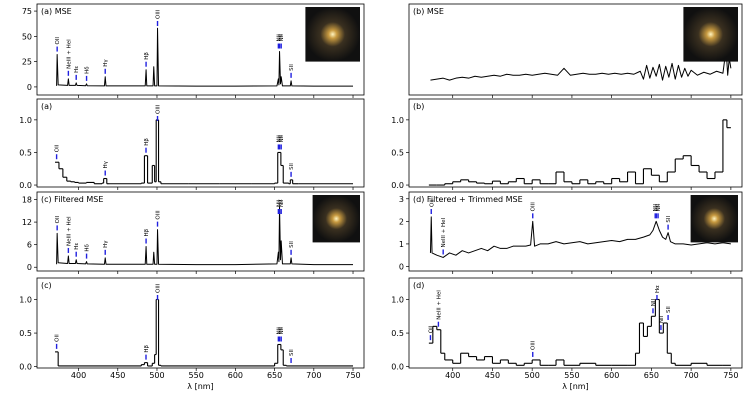 This screenshot has height=399, width=753. I want to click on x-tick-label: 450, so click(492, 375).